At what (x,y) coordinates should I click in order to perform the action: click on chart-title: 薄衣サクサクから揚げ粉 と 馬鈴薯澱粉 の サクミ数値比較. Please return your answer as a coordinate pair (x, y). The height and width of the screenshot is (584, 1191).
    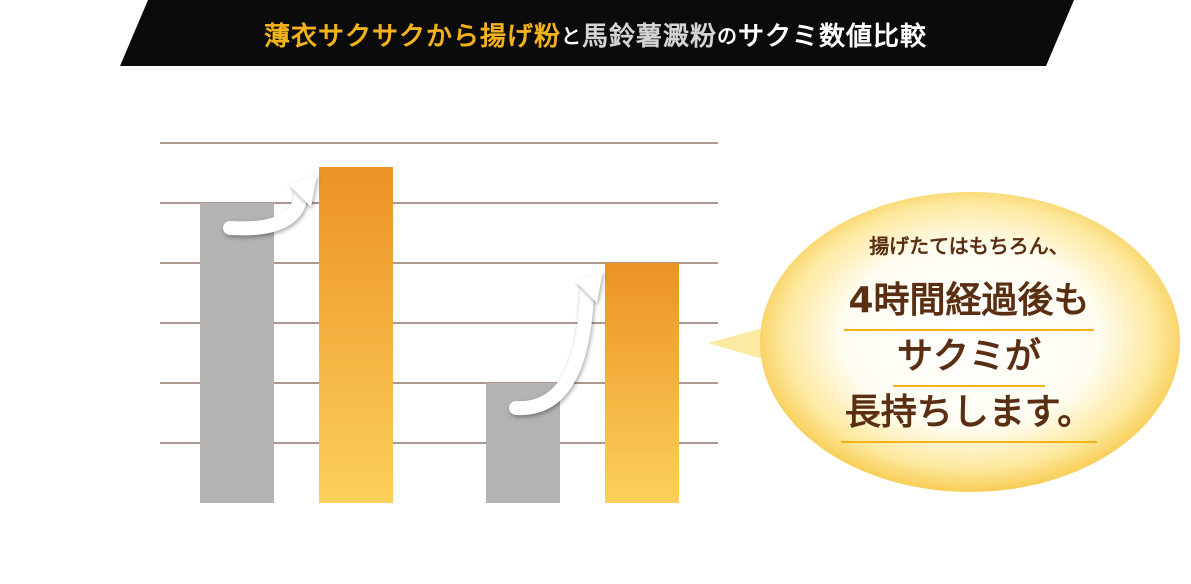
    Looking at the image, I should click on (595, 34).